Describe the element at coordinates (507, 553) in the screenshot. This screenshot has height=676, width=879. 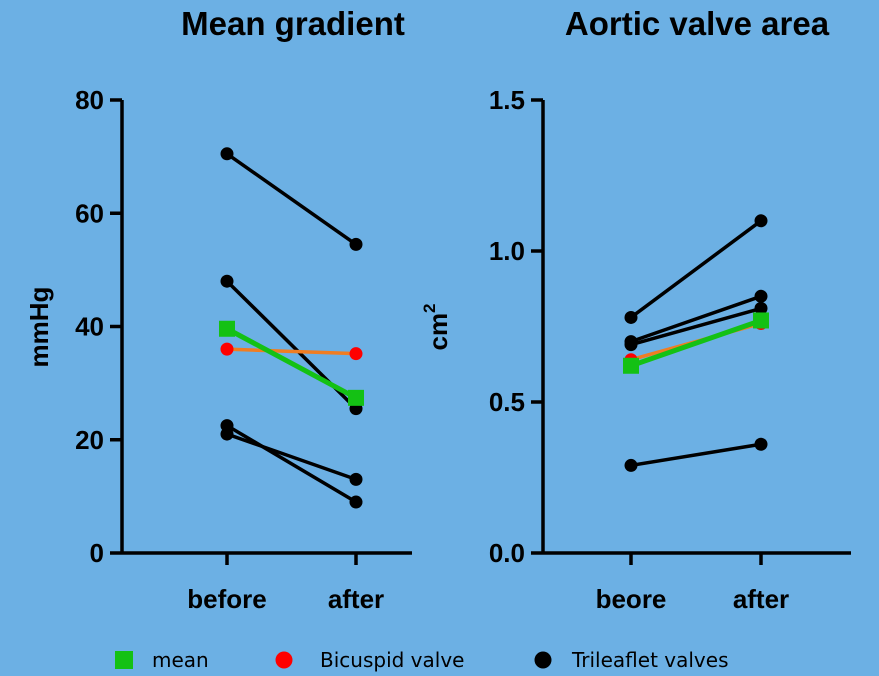
I see `y-tick-label: 0.0` at that location.